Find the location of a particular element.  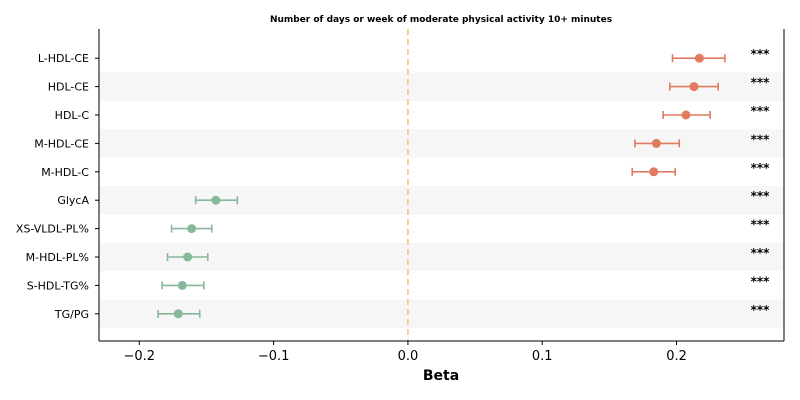

x-tick-label: 0.0 is located at coordinates (408, 356).